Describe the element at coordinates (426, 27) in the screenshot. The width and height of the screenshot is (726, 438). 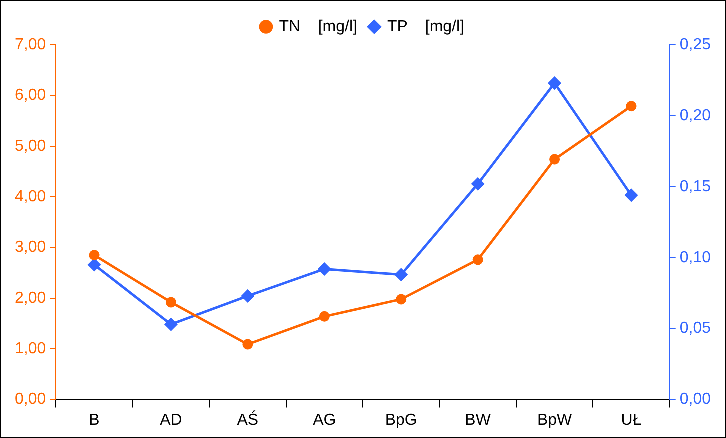
I see `legend-label: TP [mg/l]` at that location.